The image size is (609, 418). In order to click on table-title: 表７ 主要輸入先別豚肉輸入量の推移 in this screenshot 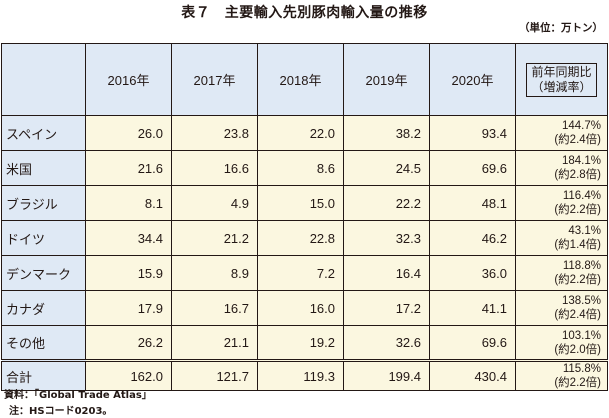, I will do `click(304, 13)`.